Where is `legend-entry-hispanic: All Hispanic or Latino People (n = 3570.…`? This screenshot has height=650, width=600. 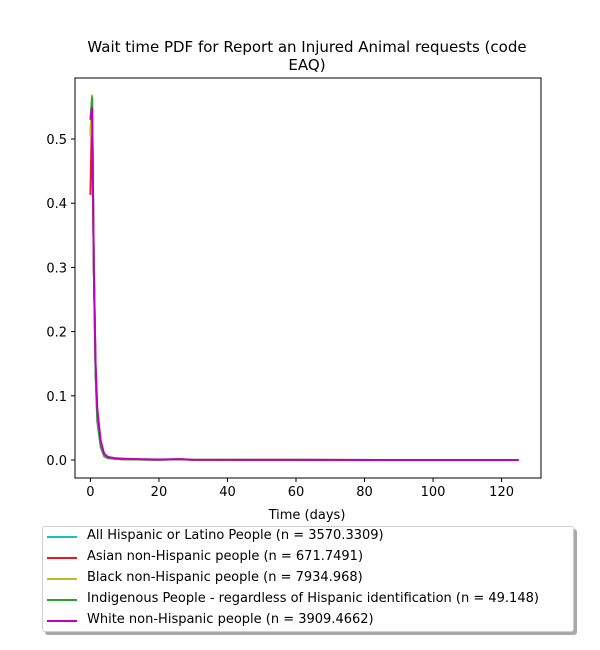
legend-entry-hispanic: All Hispanic or Latino People (n = 3570.… is located at coordinates (308, 537).